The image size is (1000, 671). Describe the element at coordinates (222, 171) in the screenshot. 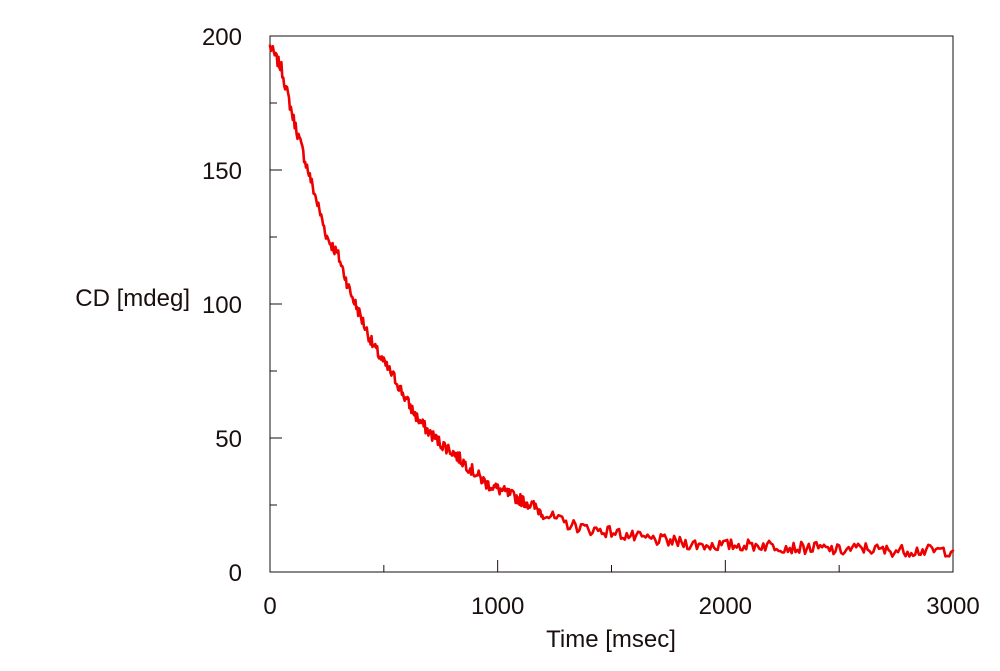

I see `y-tick-label: 150` at that location.